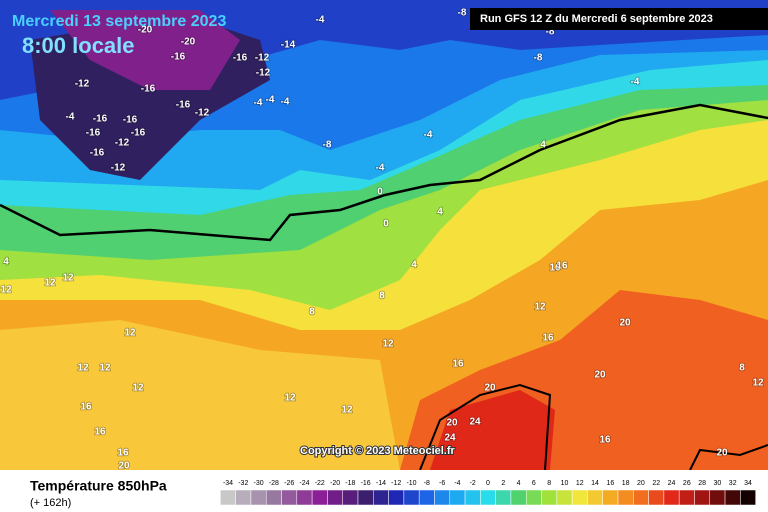  Describe the element at coordinates (626, 483) in the screenshot. I see `scale-label: 18` at that location.